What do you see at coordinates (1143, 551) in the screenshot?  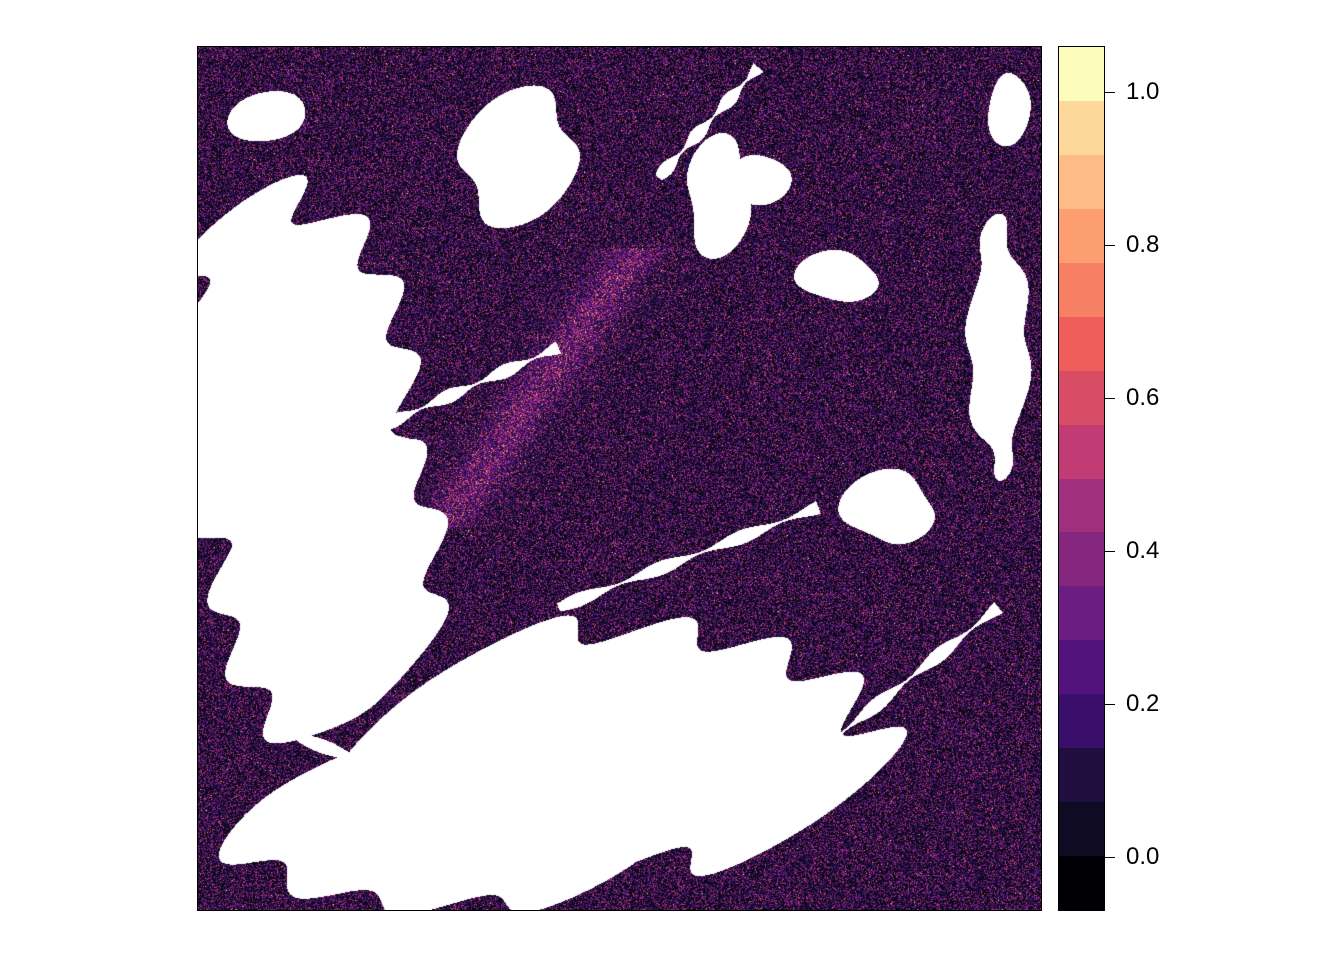 I see `legend-tick-label: 0.4` at bounding box center [1143, 551].